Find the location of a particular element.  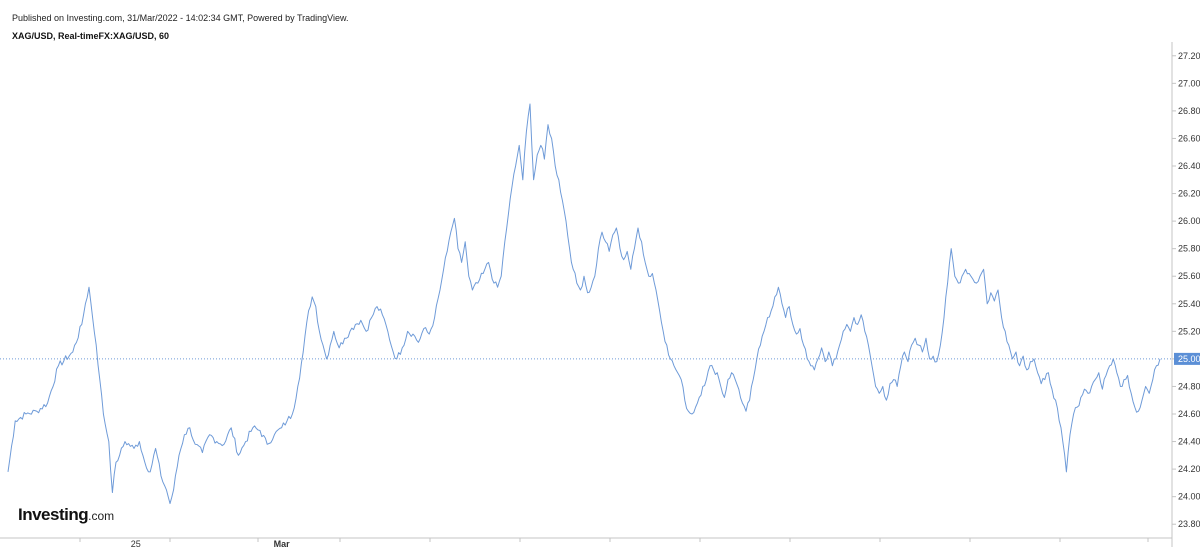

y-tick-label: 25.20 is located at coordinates (1189, 331).